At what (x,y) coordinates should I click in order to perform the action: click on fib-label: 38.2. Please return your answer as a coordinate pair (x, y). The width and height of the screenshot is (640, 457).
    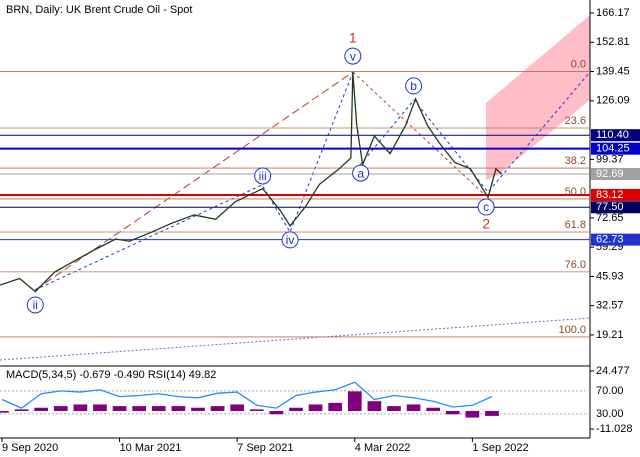
    Looking at the image, I should click on (575, 161).